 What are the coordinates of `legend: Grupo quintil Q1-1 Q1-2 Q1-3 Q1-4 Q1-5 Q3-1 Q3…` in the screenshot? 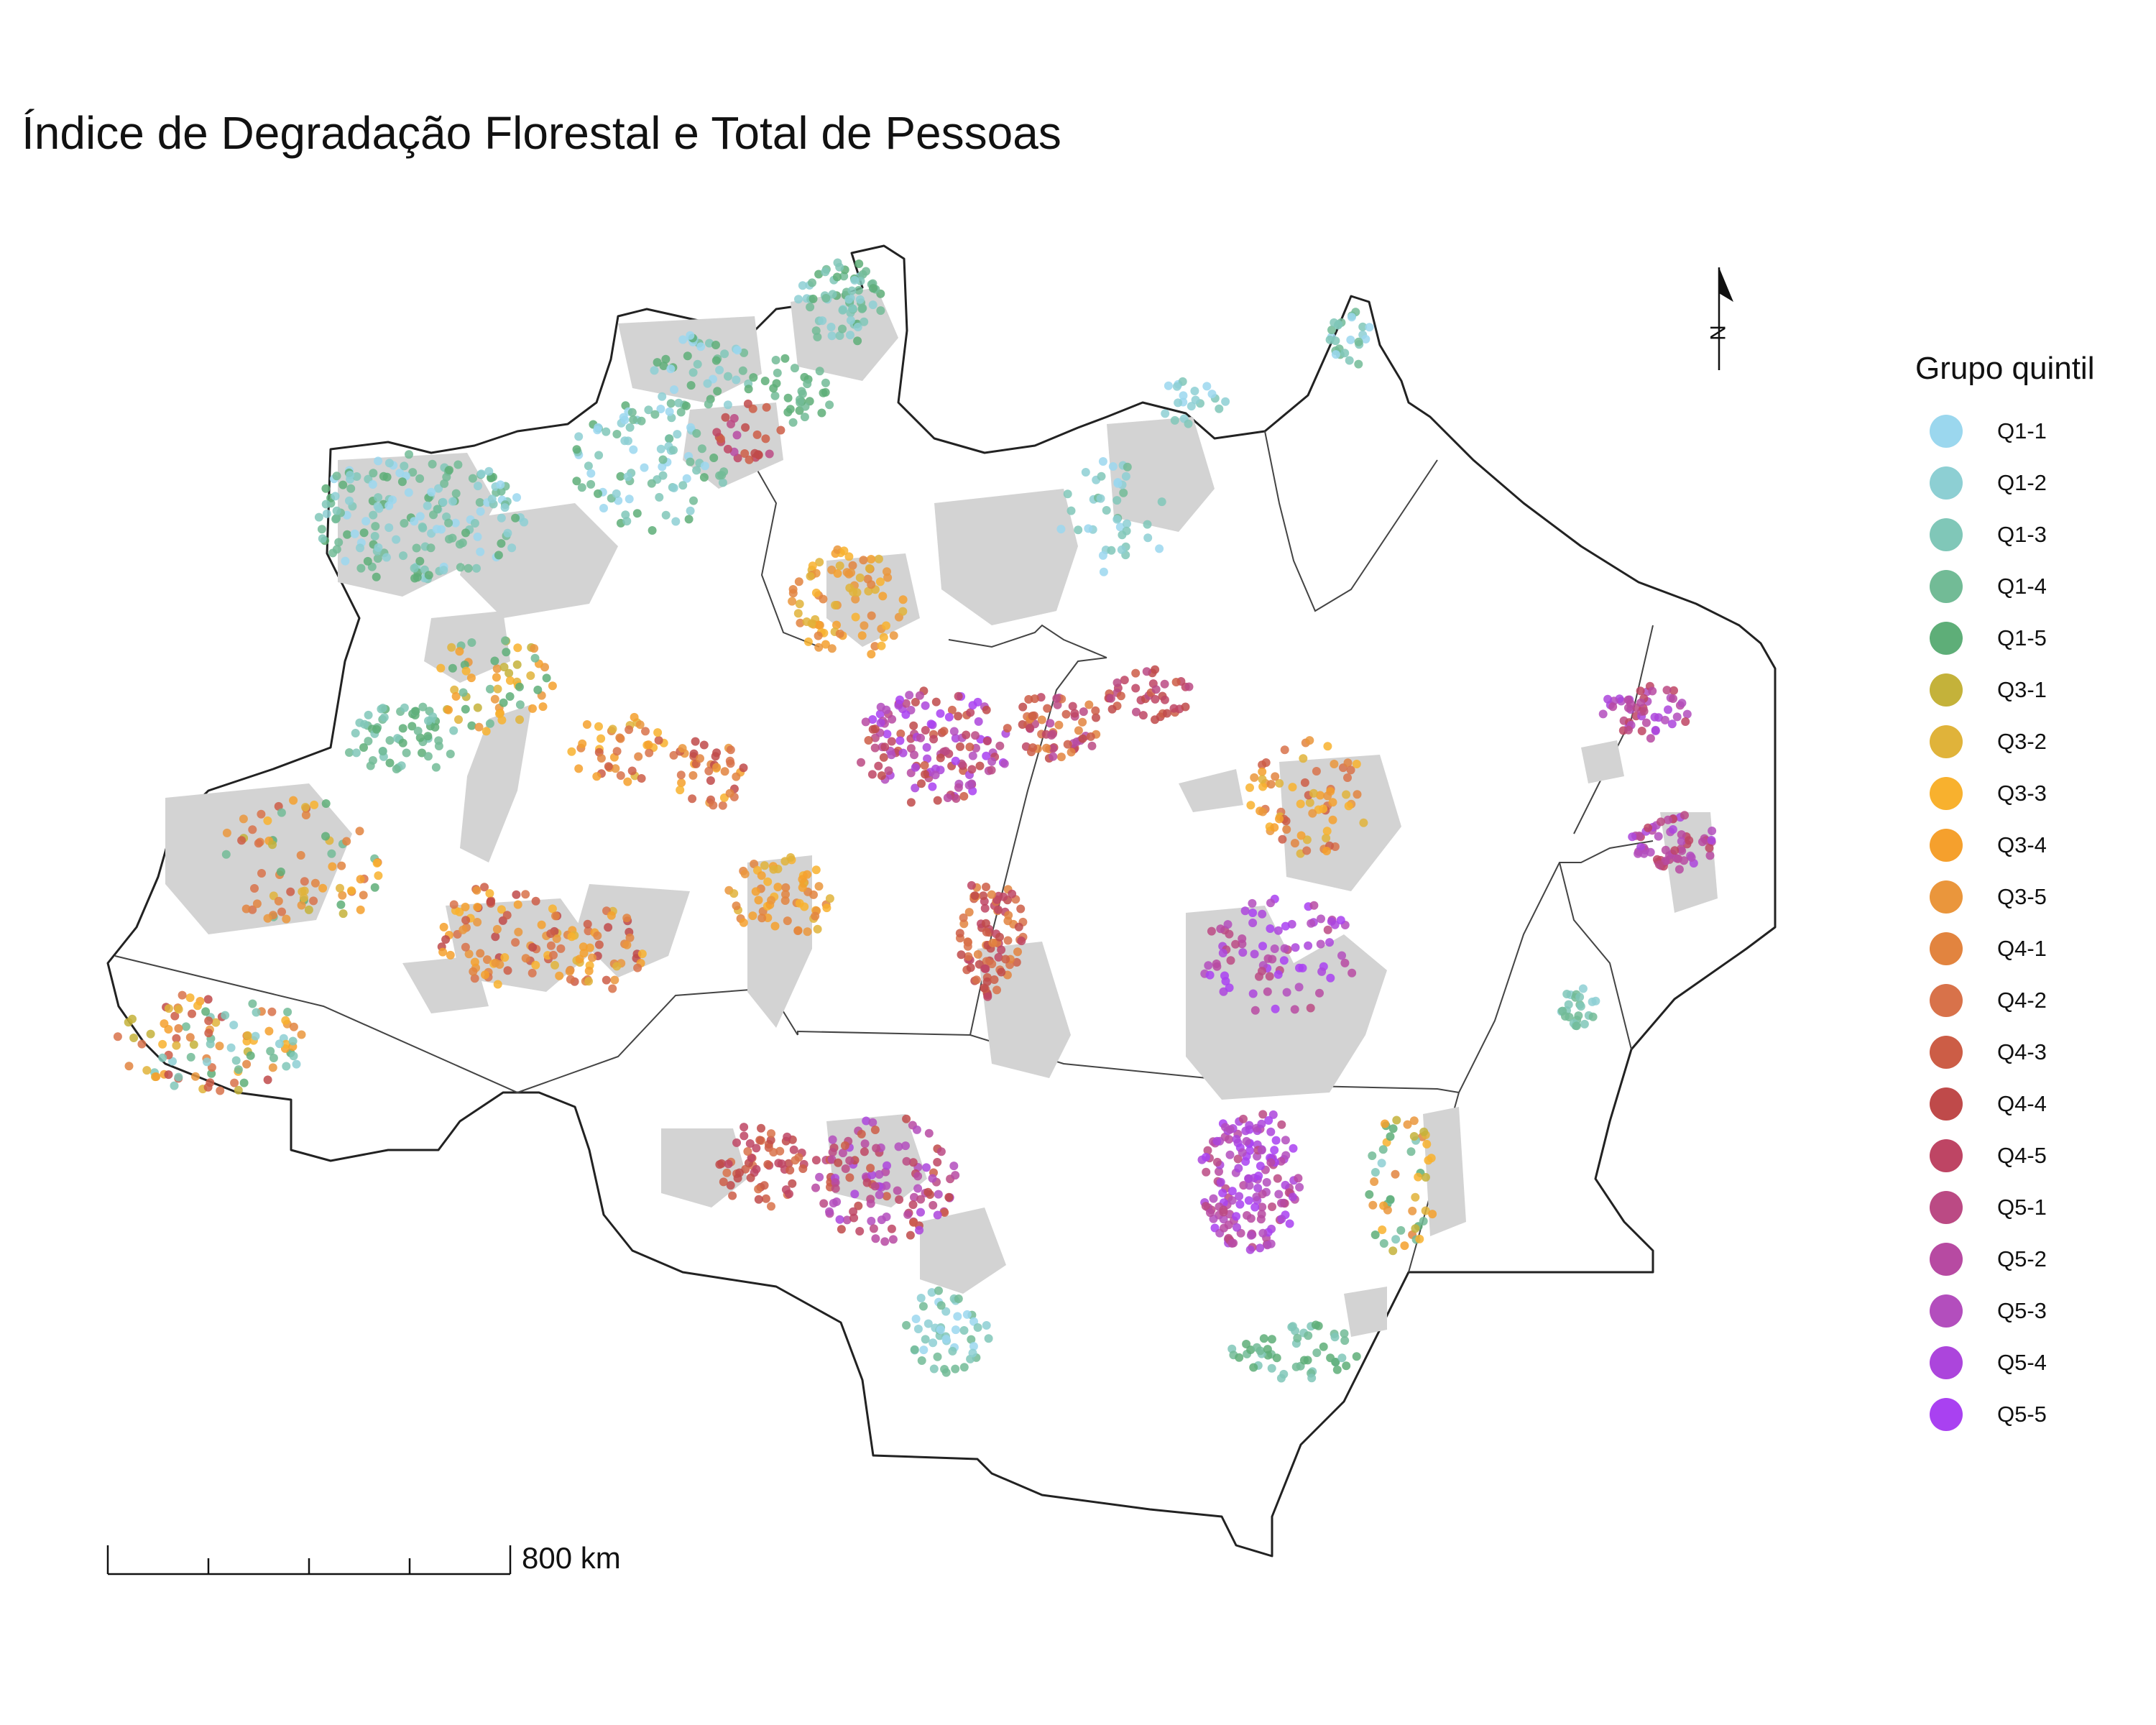 It's located at (2030, 895).